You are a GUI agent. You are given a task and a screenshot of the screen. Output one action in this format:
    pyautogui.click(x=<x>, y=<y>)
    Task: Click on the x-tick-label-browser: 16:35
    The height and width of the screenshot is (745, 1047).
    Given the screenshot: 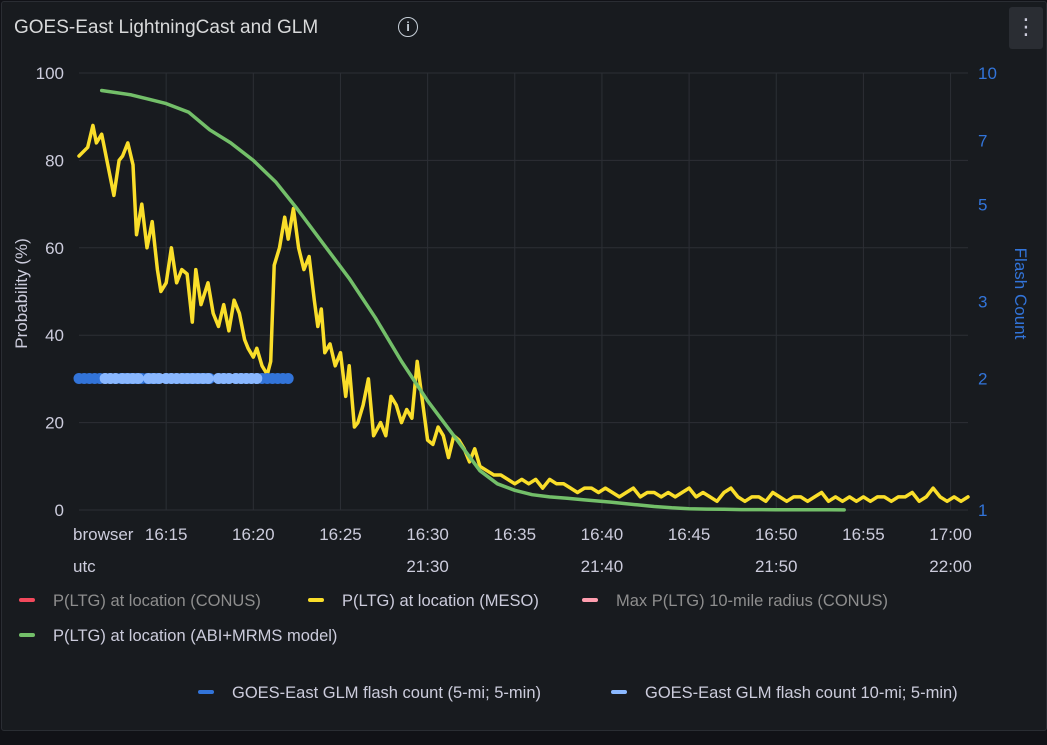 What is the action you would take?
    pyautogui.click(x=515, y=534)
    